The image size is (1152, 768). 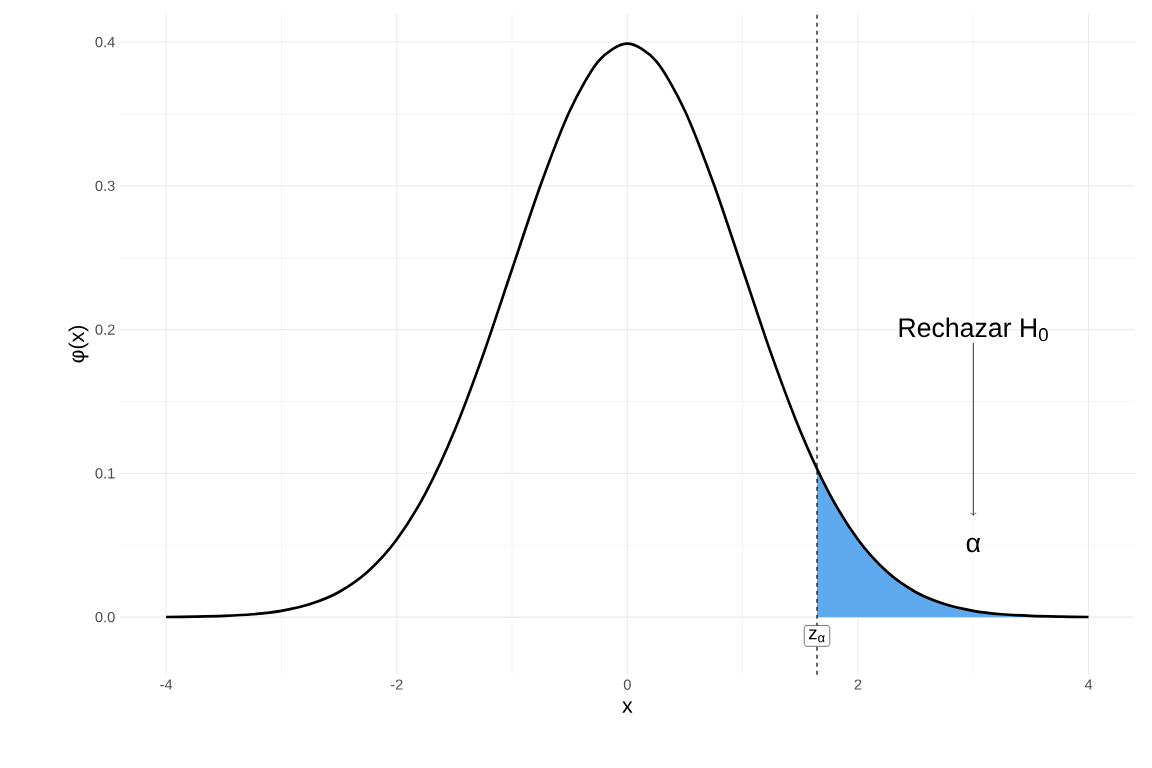 What do you see at coordinates (105, 473) in the screenshot?
I see `y-tick-label: 0.1` at bounding box center [105, 473].